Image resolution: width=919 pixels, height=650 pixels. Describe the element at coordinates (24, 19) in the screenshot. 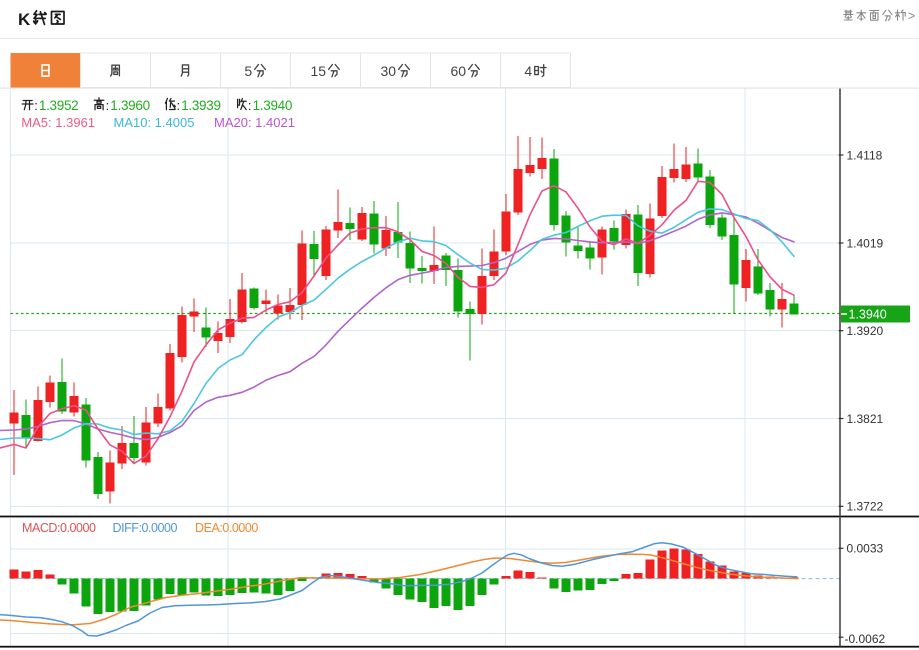

I see `svg-text: K` at that location.